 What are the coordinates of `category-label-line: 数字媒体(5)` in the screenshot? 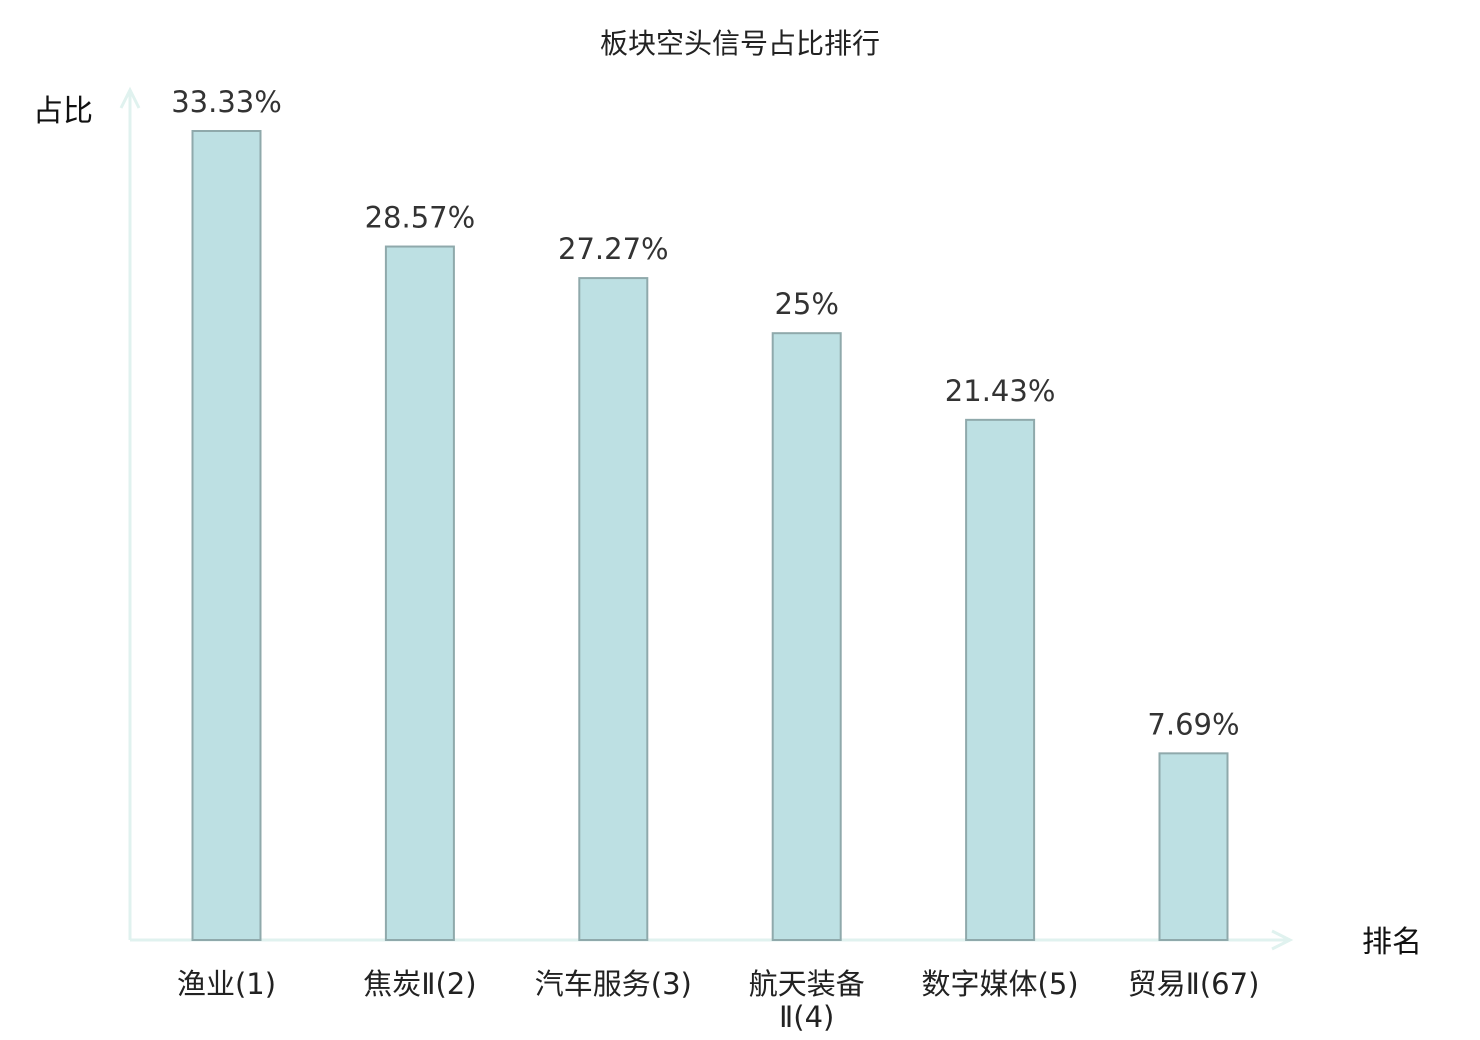 It's located at (1000, 984).